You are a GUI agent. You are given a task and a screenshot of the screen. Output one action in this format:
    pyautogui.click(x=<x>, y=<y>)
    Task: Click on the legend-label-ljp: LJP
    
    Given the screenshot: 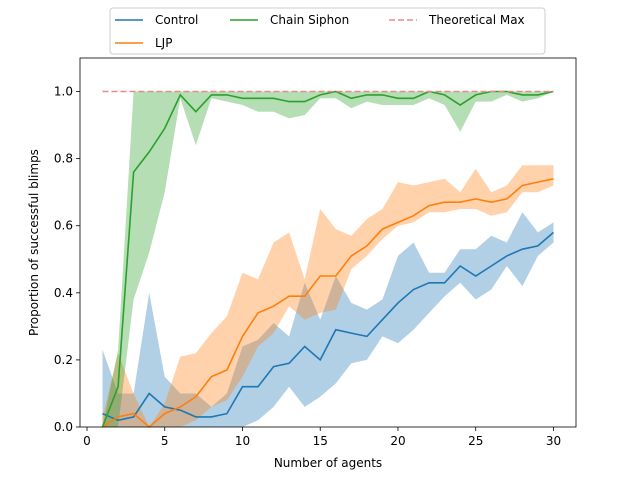 What is the action you would take?
    pyautogui.click(x=163, y=43)
    